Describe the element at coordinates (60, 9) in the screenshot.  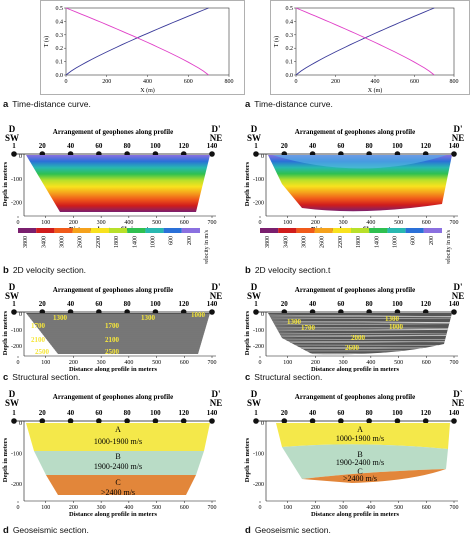
I see `y-tick-label: 0.5` at that location.